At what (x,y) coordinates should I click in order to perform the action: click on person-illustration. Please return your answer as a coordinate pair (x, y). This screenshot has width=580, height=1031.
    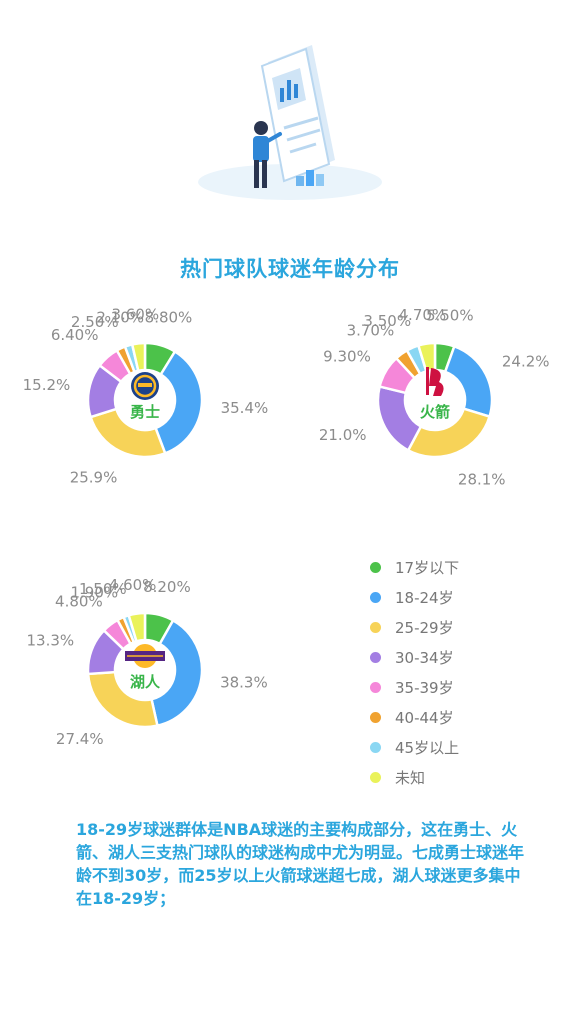
    Looking at the image, I should click on (267, 154).